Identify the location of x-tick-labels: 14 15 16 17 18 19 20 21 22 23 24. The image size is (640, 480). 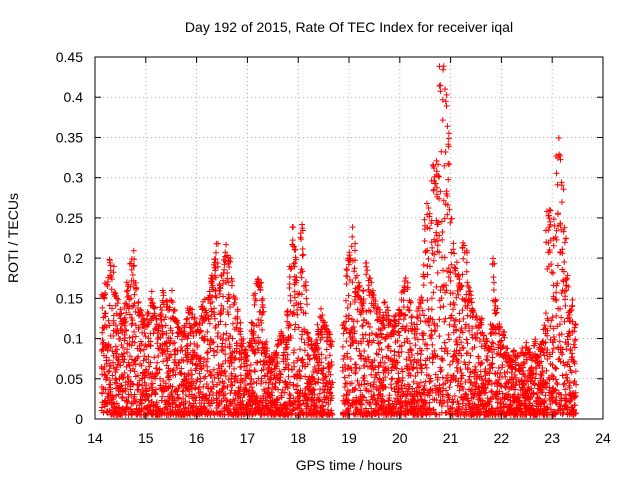
(349, 438).